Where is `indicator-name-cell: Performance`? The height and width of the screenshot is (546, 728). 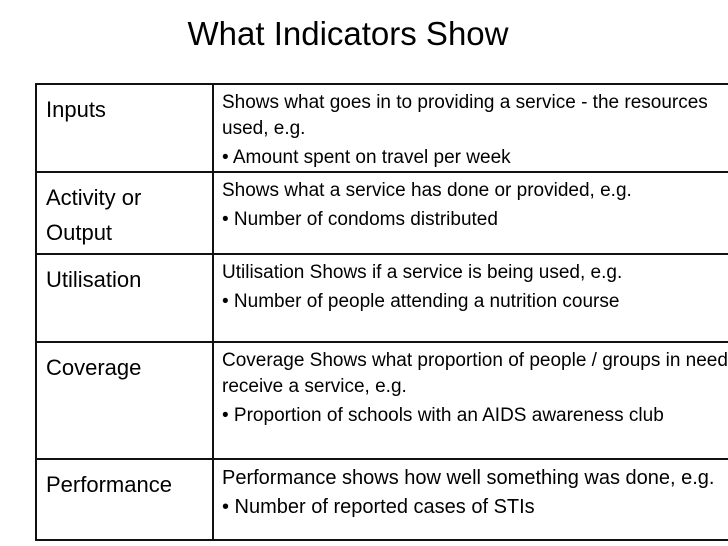
indicator-name-cell: Performance is located at coordinates (124, 499).